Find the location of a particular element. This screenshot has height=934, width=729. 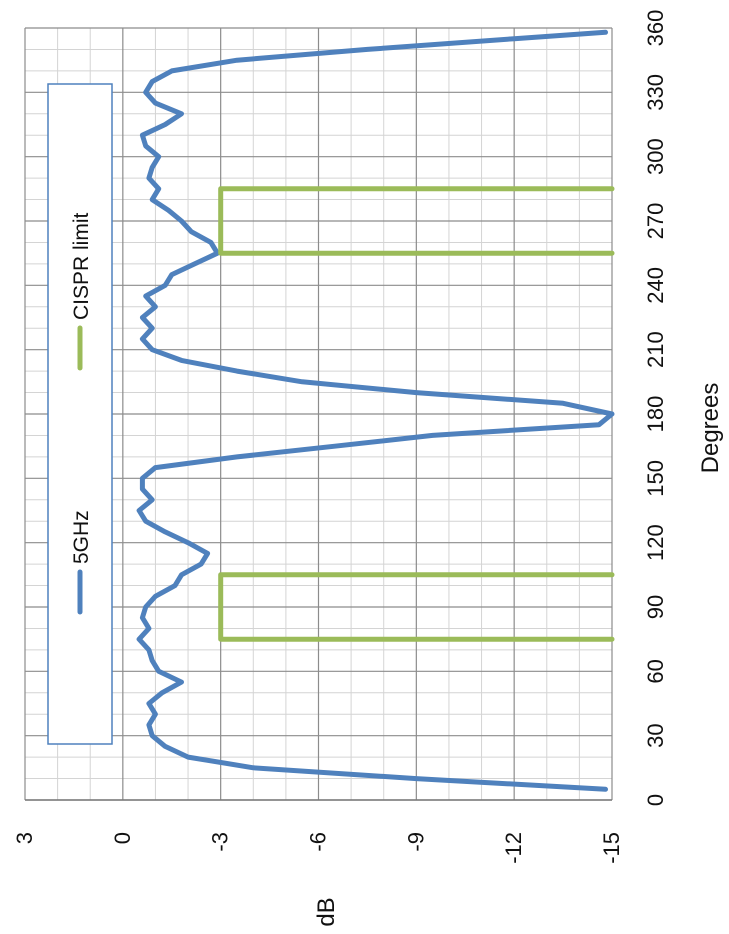

x-tick-labels: 0 30 60 90 120 150 180 210 240 270 300 330 360 is located at coordinates (655, 408).